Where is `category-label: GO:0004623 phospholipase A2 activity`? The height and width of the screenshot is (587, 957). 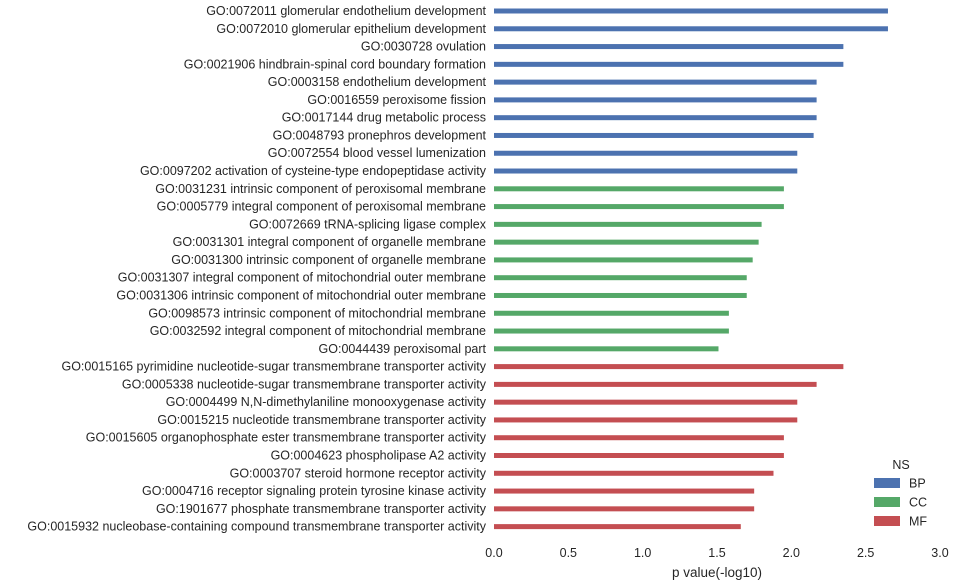 category-label: GO:0004623 phospholipase A2 activity is located at coordinates (379, 456).